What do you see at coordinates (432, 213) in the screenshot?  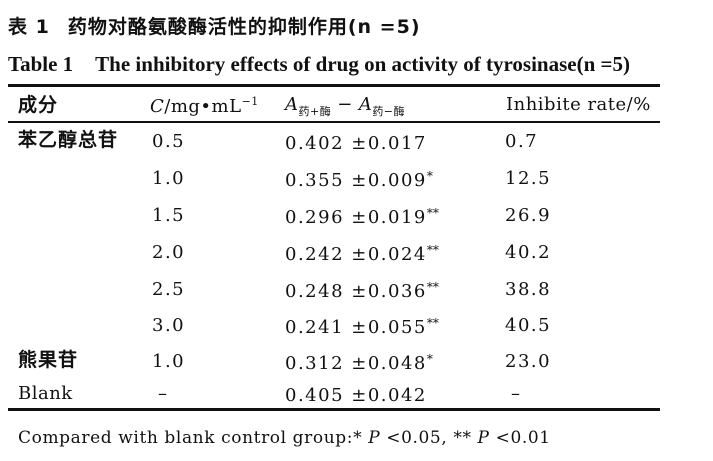 I see `row-3-significance: **` at bounding box center [432, 213].